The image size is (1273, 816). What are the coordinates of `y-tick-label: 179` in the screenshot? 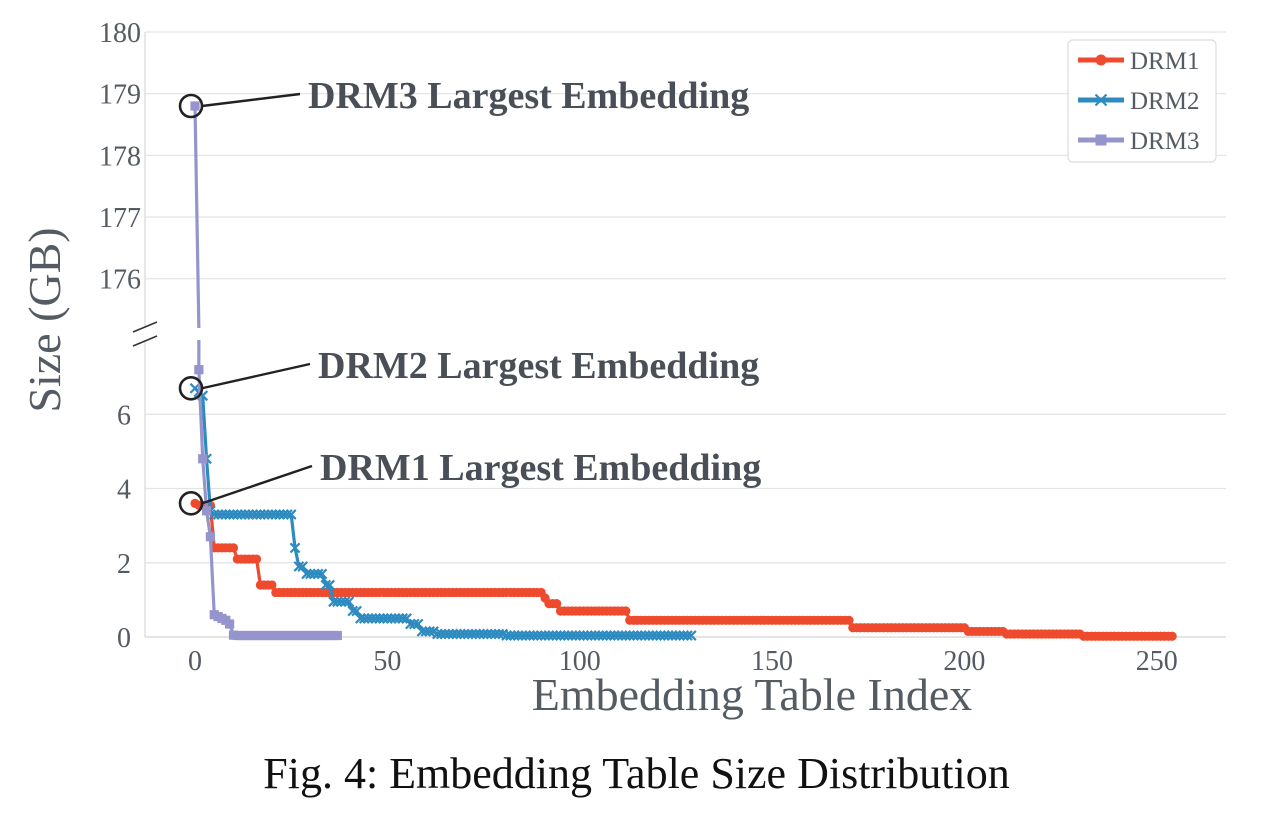 It's located at (120, 95).